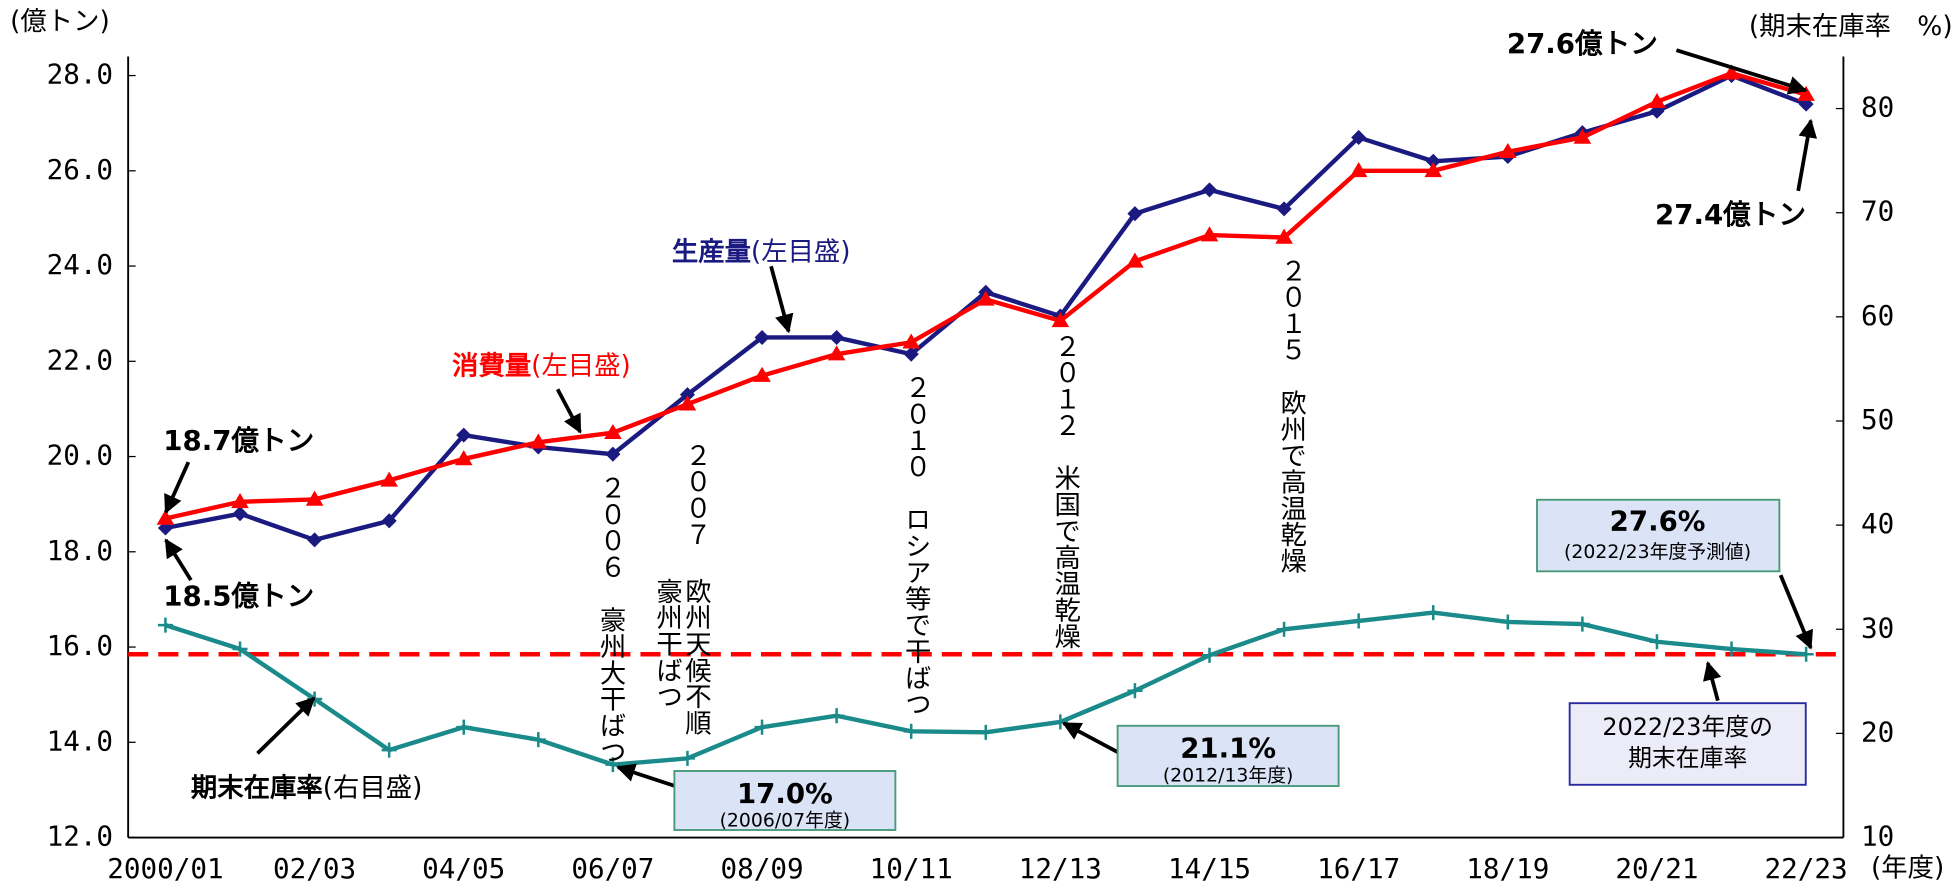 Image resolution: width=1959 pixels, height=884 pixels. I want to click on series-name: 消費量, so click(491, 366).